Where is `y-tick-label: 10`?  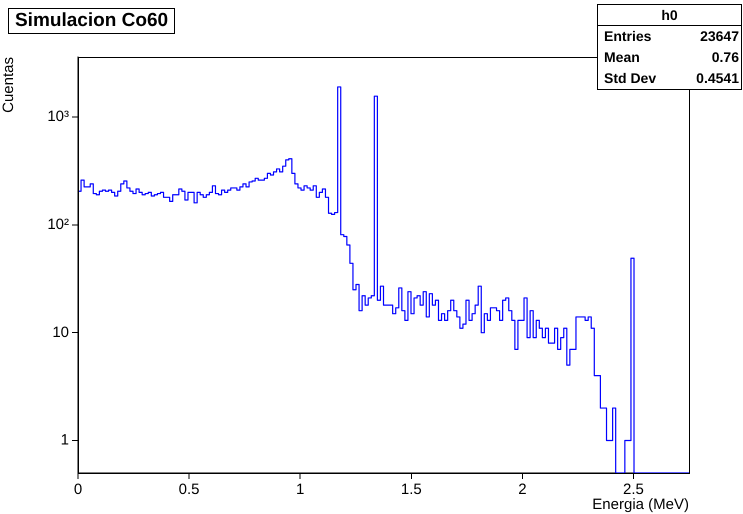
y-tick-label: 10 is located at coordinates (60, 332).